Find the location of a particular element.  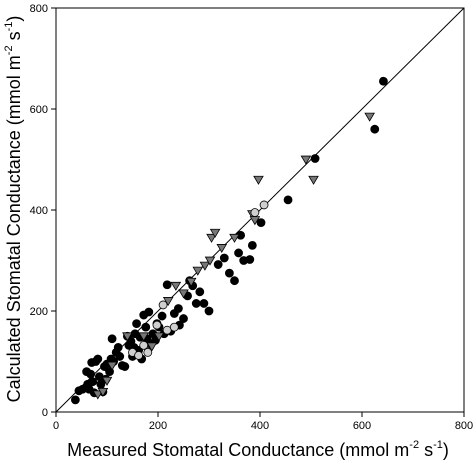

x-tick-label: 800 is located at coordinates (464, 426).